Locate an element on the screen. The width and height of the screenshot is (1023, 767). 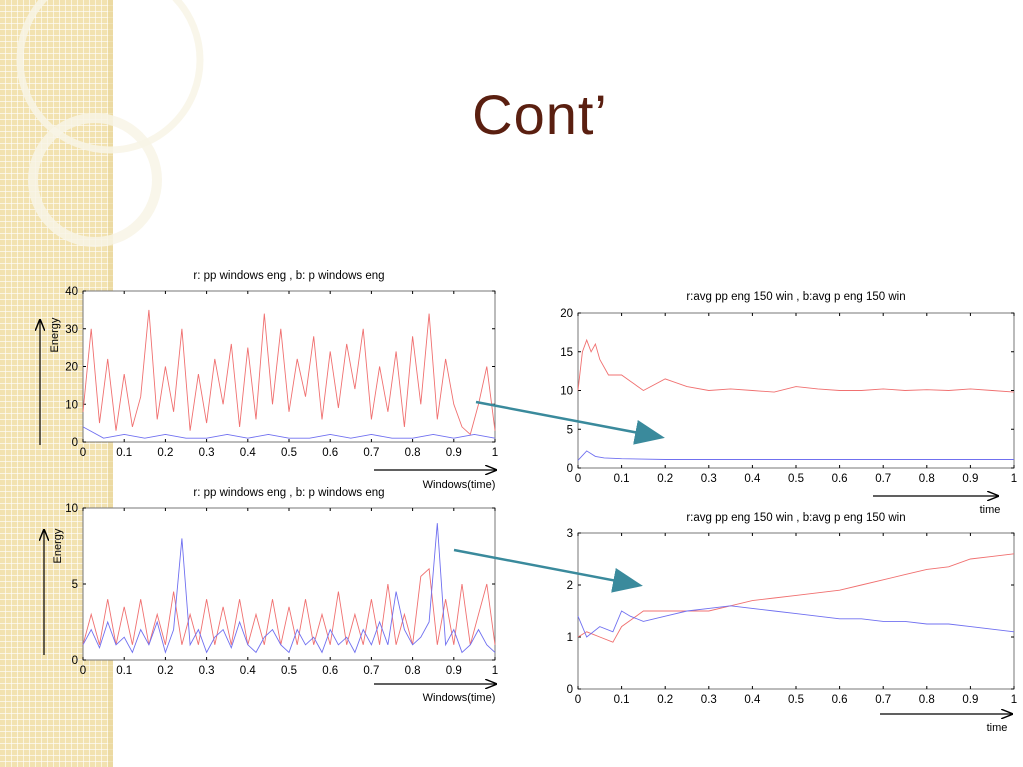
y-tick-label: 2 is located at coordinates (570, 586).